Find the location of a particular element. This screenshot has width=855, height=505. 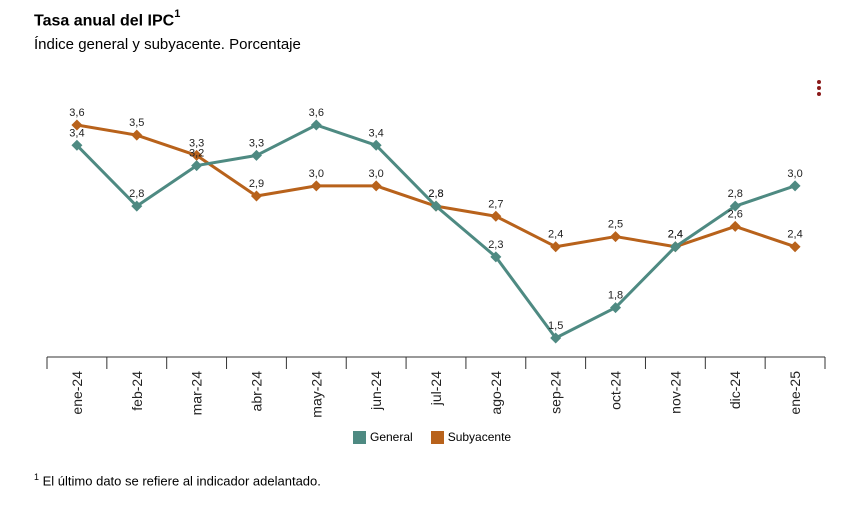

data-label-subyacente: 3,5 is located at coordinates (136, 123).